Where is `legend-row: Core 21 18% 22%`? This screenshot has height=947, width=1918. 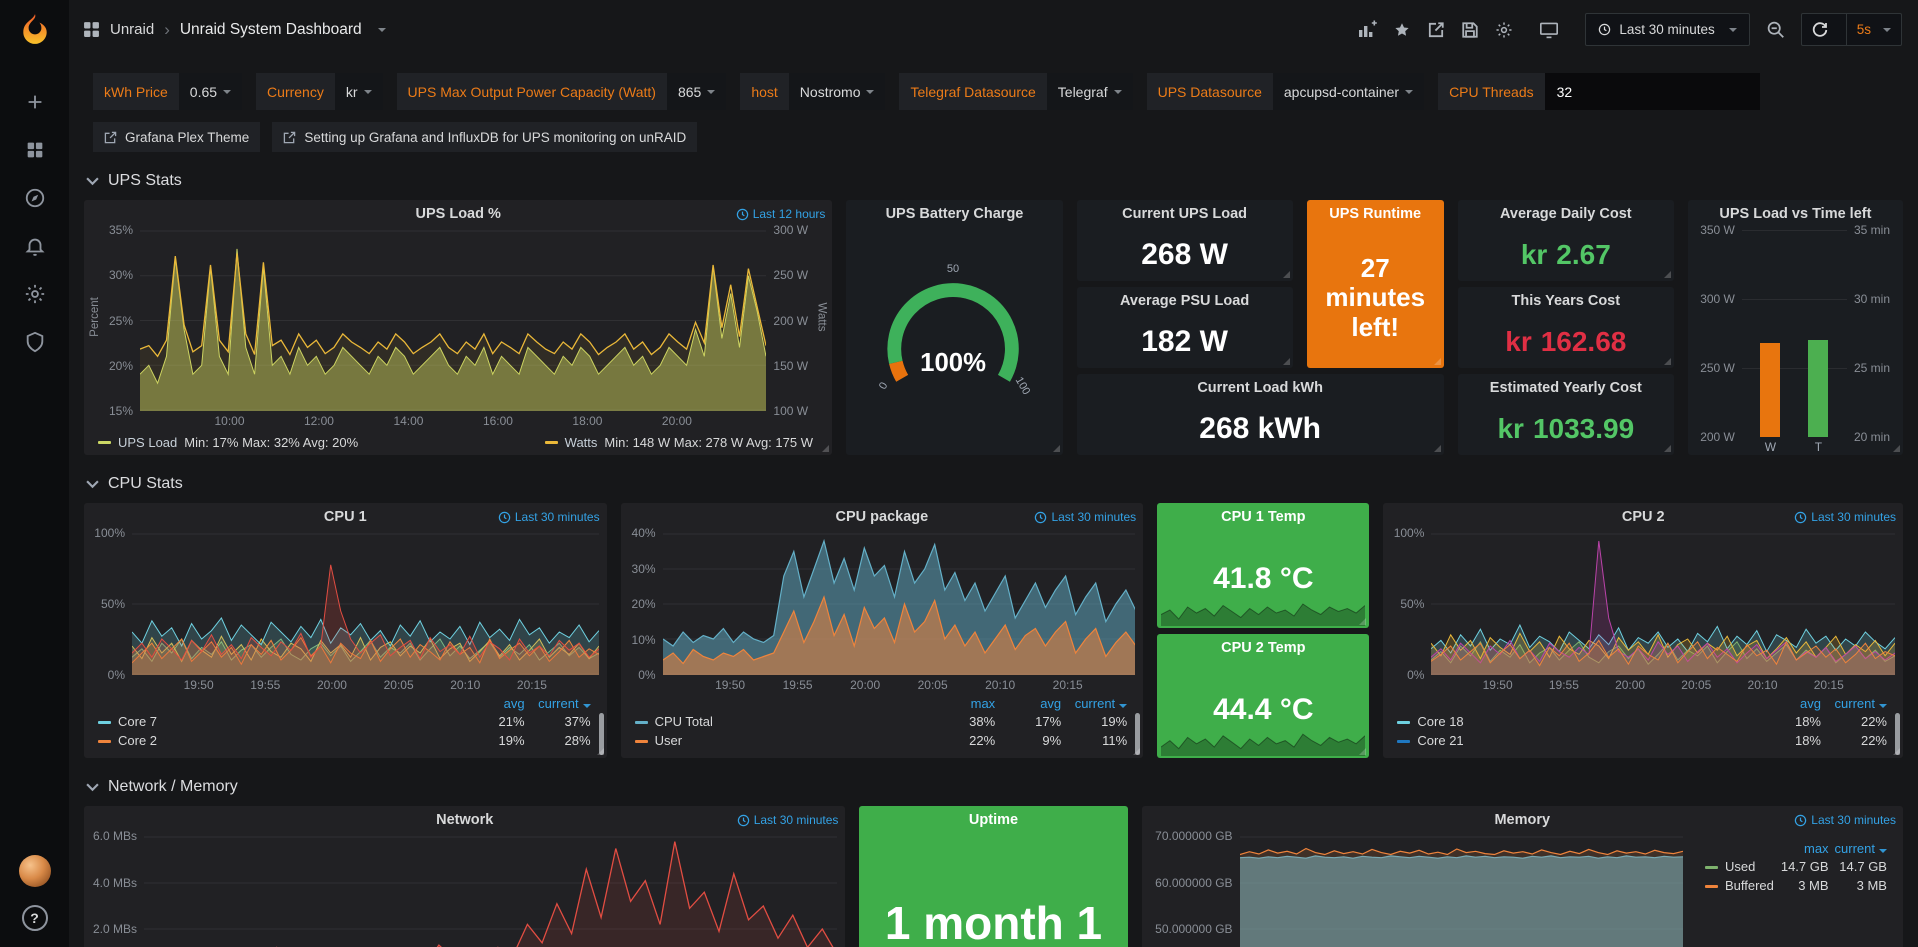 legend-row: Core 21 18% 22% is located at coordinates (1642, 740).